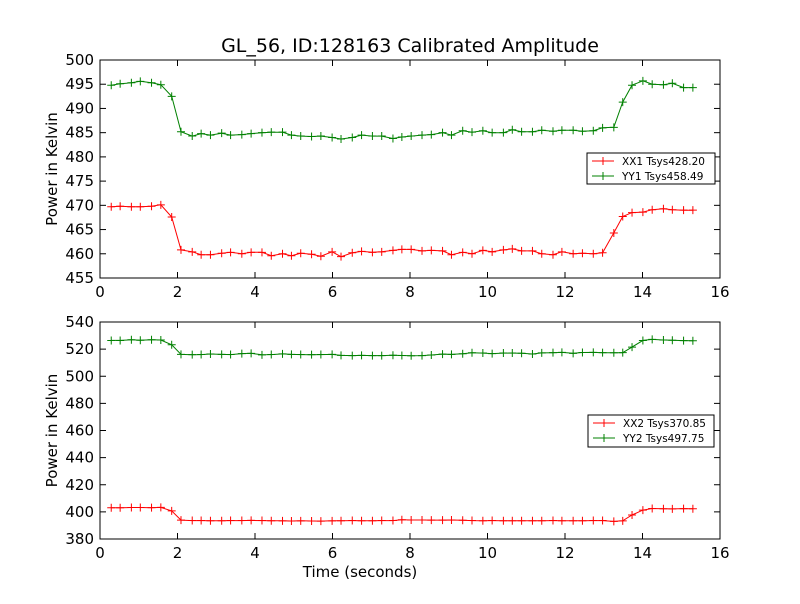 The height and width of the screenshot is (604, 800). What do you see at coordinates (719, 292) in the screenshot?
I see `top-x-tick-label: 16` at bounding box center [719, 292].